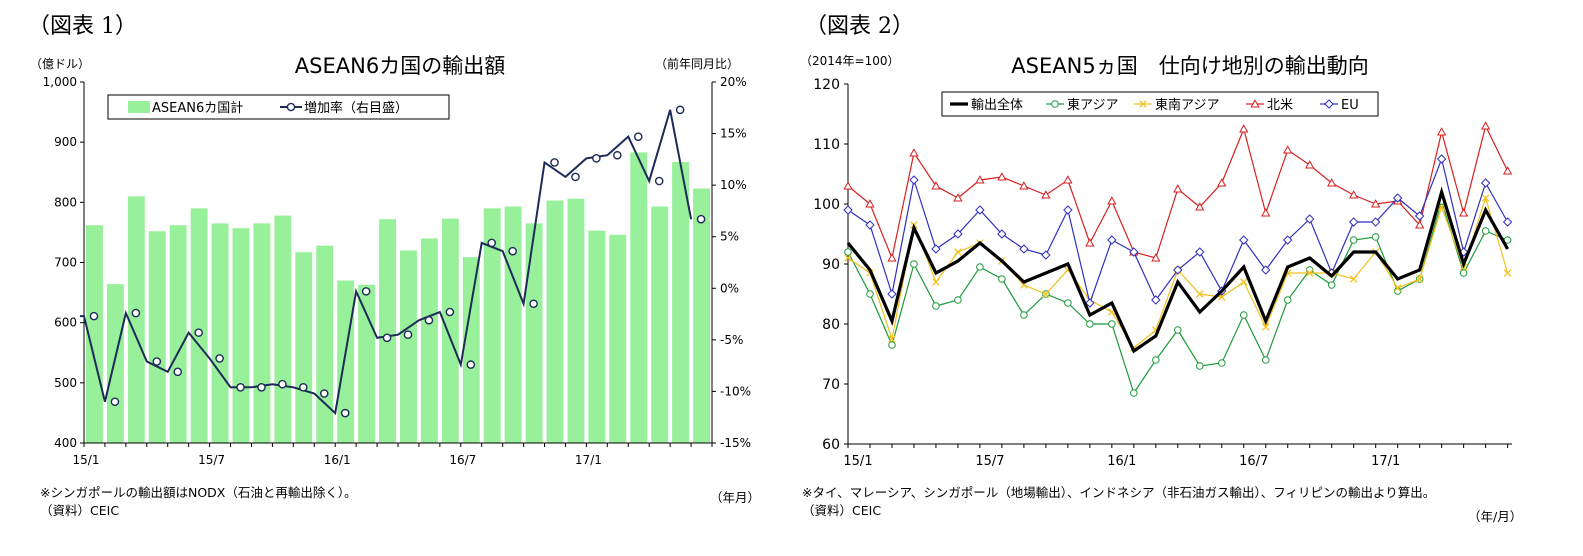 Image resolution: width=1583 pixels, height=556 pixels. What do you see at coordinates (1190, 66) in the screenshot?
I see `chart-title-2: ASEAN5ヵ国 仕向け地別の輸出動向` at bounding box center [1190, 66].